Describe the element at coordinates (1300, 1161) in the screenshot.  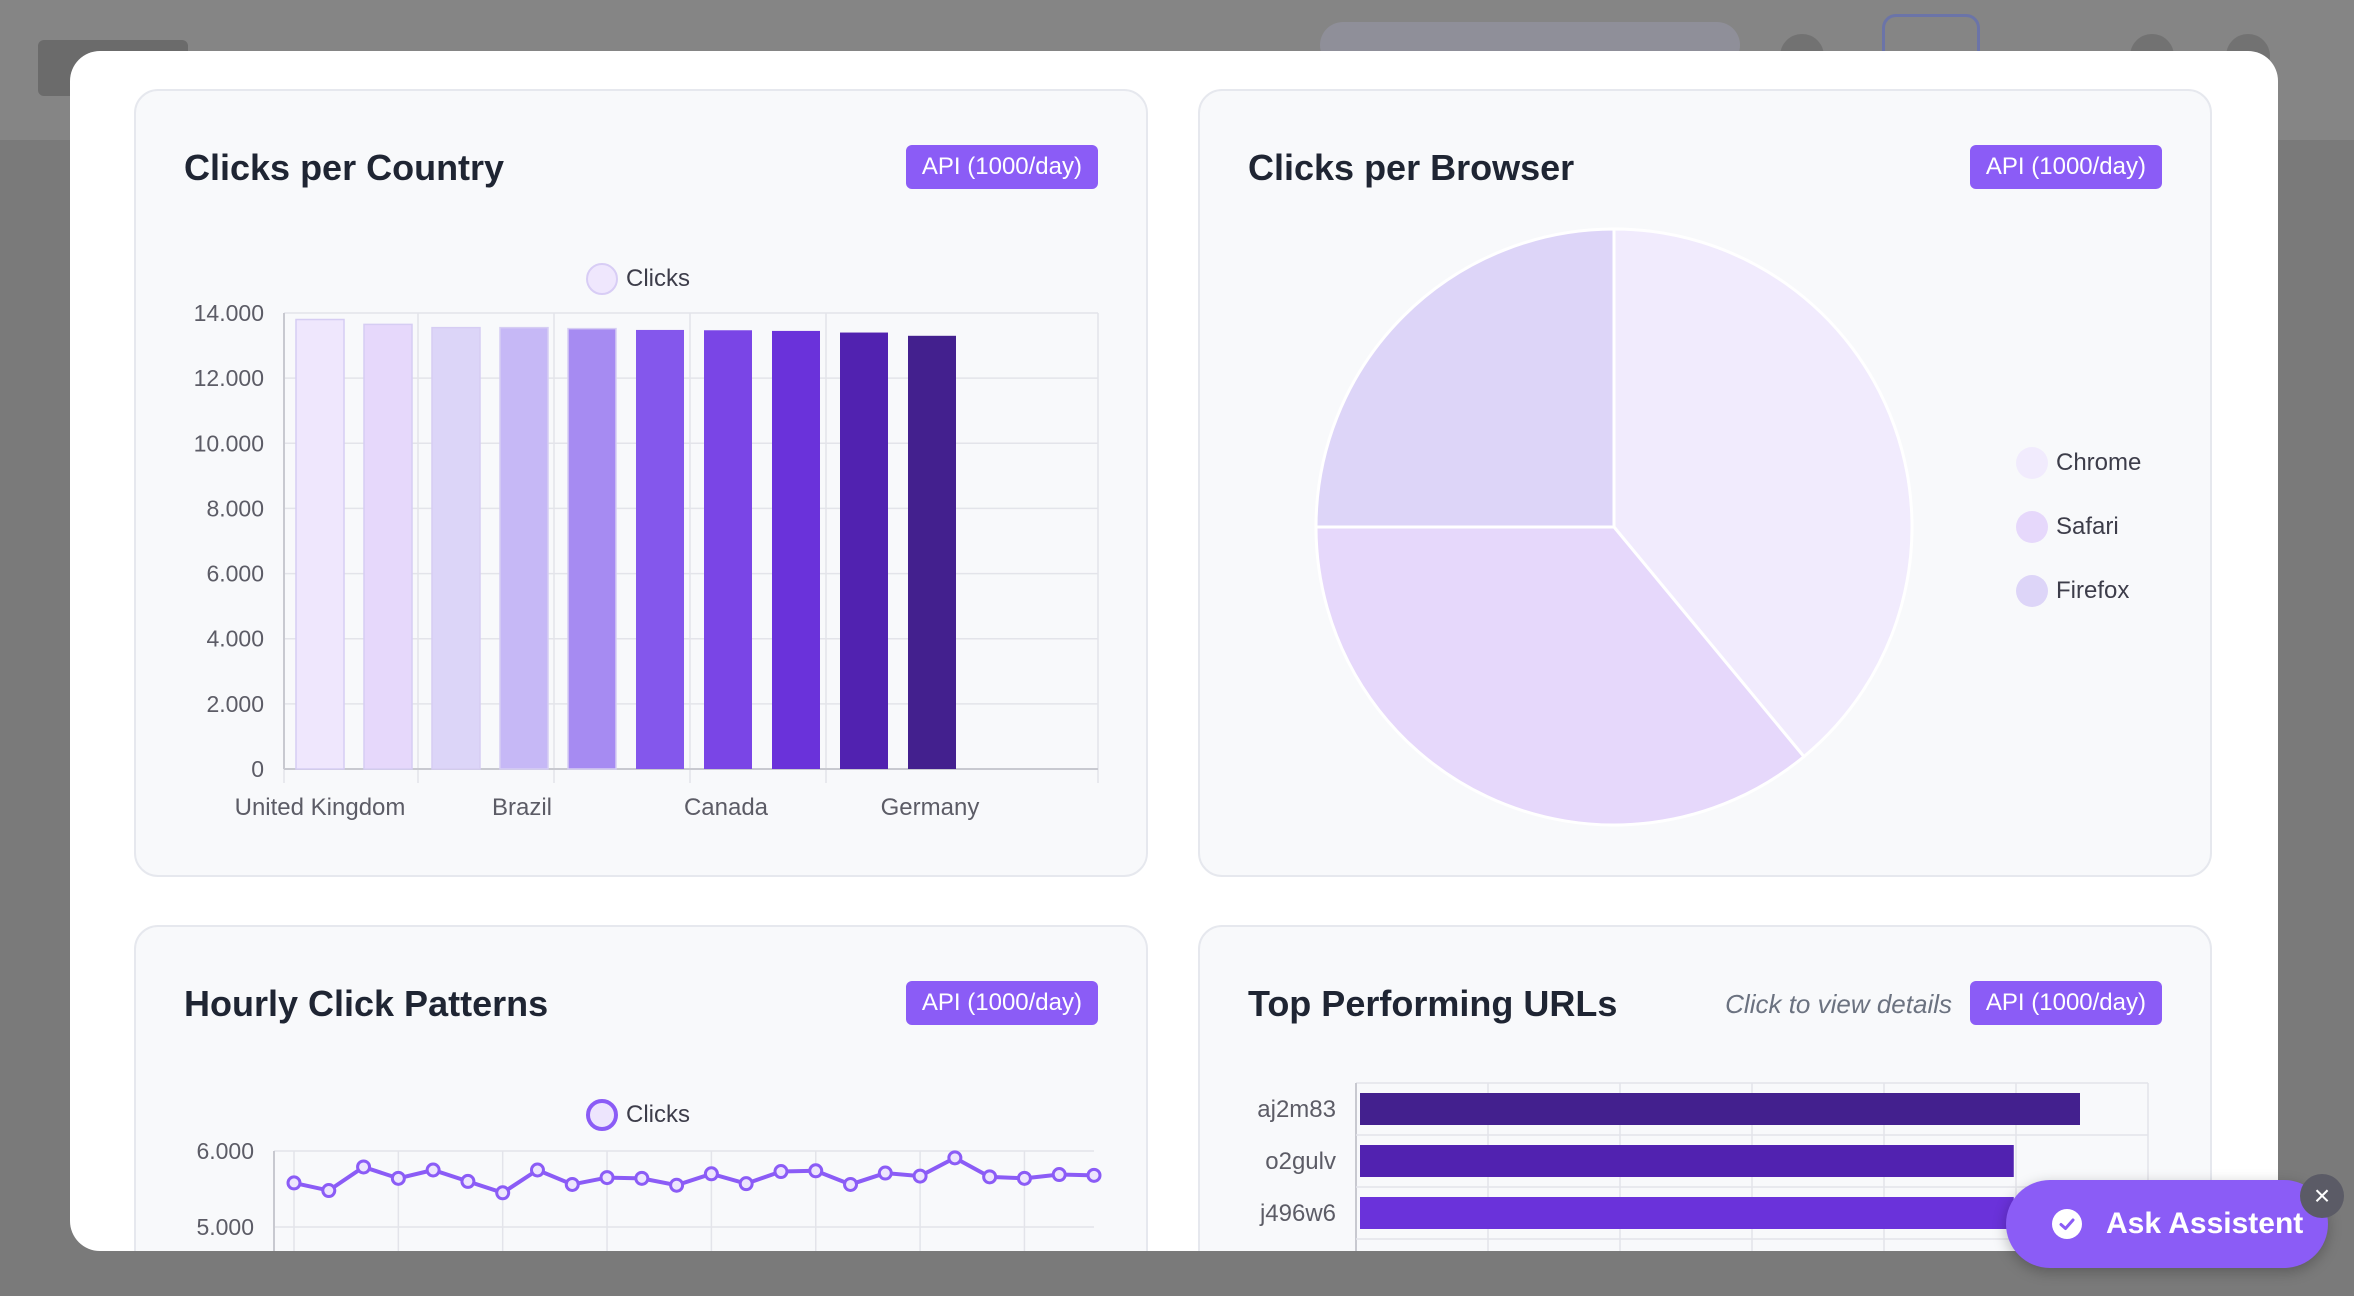
I see `url-label: o2gulv` at that location.